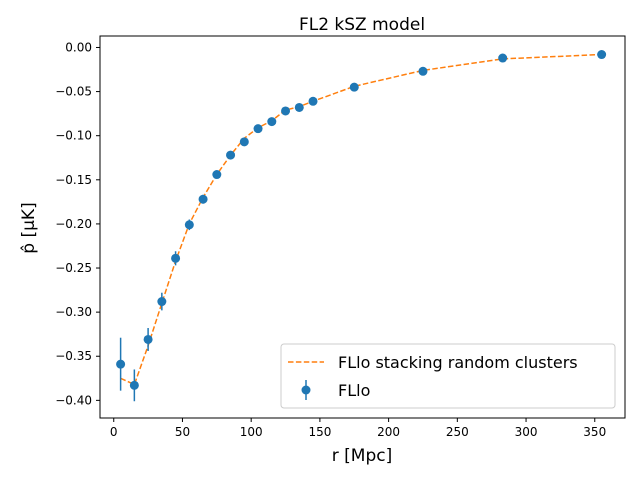 The width and height of the screenshot is (640, 480). I want to click on legend-frame, so click(448, 376).